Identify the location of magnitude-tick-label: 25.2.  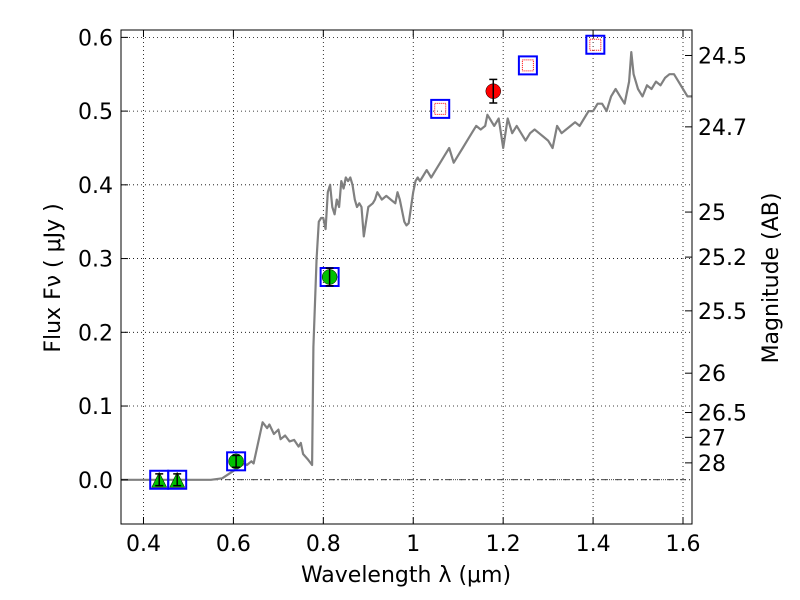
(722, 258).